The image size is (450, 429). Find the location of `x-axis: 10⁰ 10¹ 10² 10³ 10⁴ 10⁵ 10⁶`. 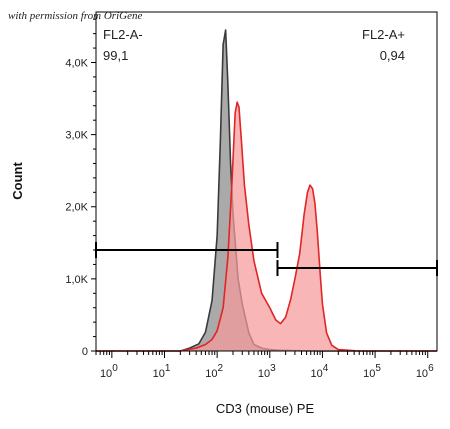

x-axis: 10⁰ 10¹ 10² 10³ 10⁴ 10⁵ 10⁶ is located at coordinates (264, 365).